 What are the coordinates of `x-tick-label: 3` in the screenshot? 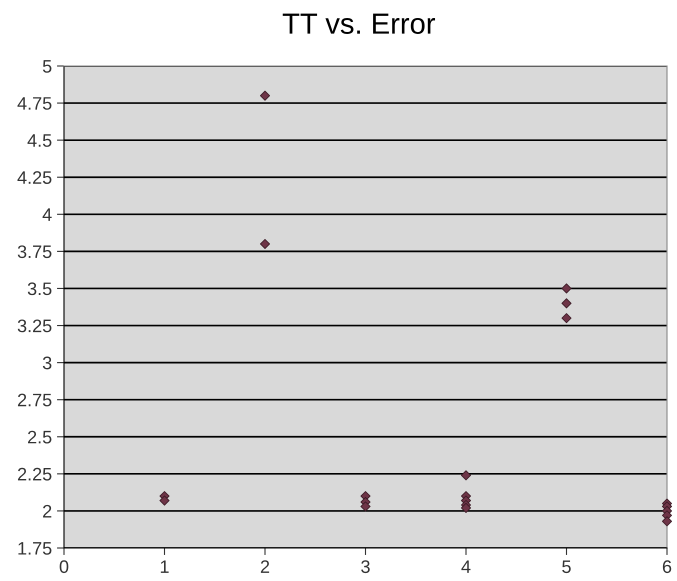 It's located at (365, 567).